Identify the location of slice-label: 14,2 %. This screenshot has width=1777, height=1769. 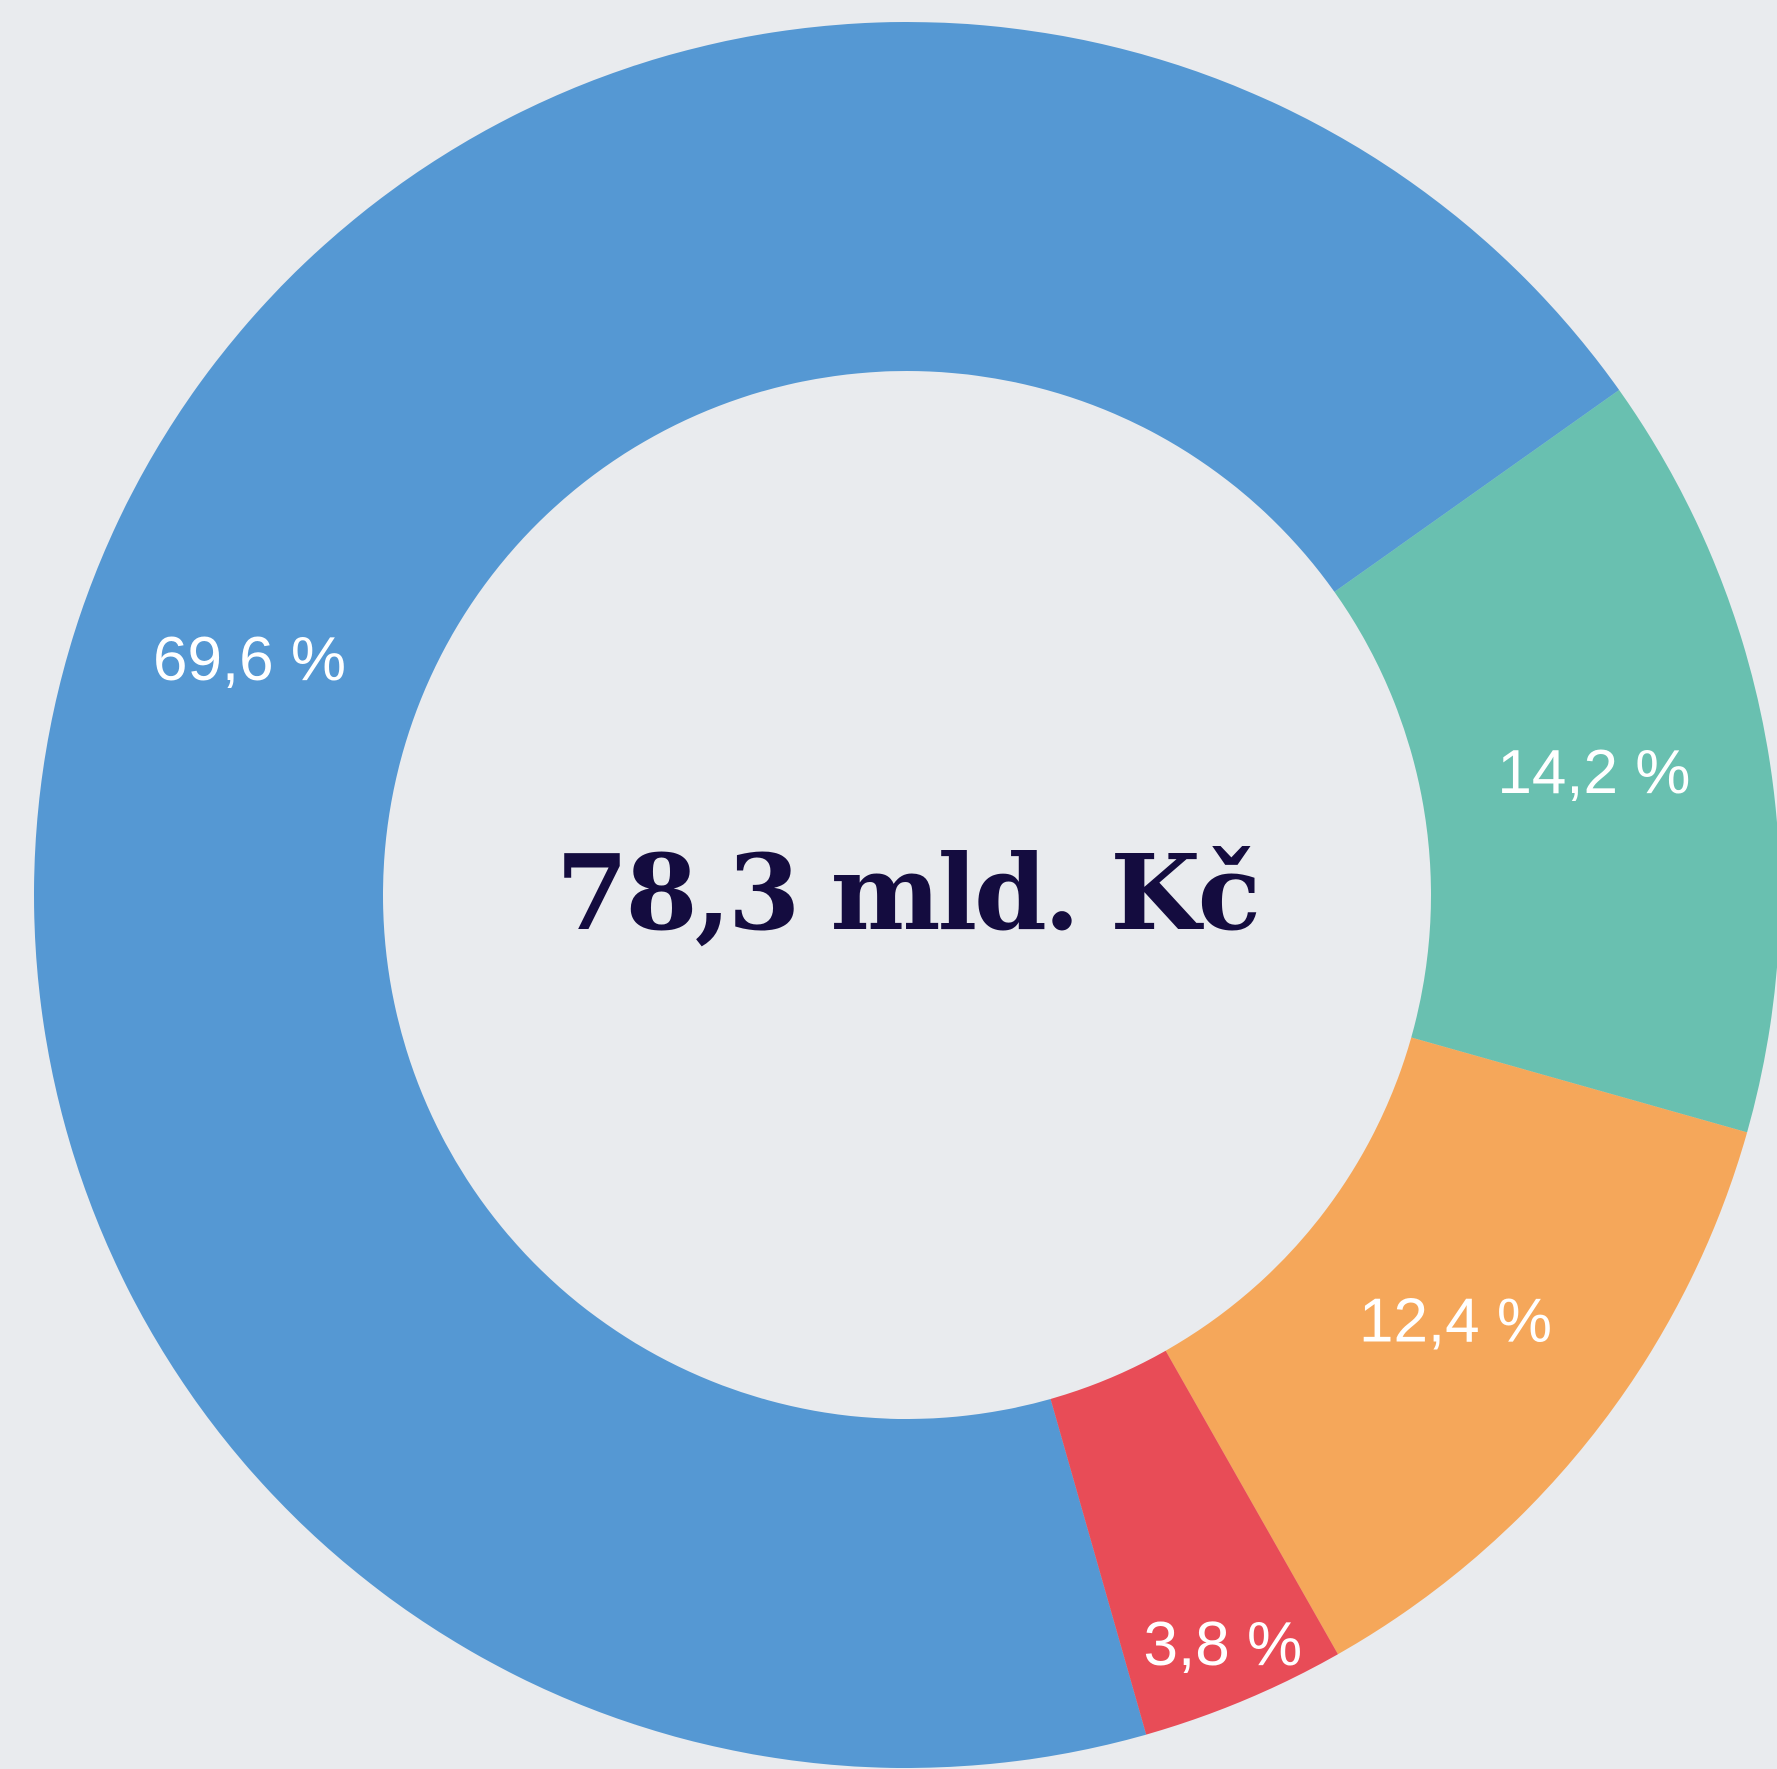
(1593, 772).